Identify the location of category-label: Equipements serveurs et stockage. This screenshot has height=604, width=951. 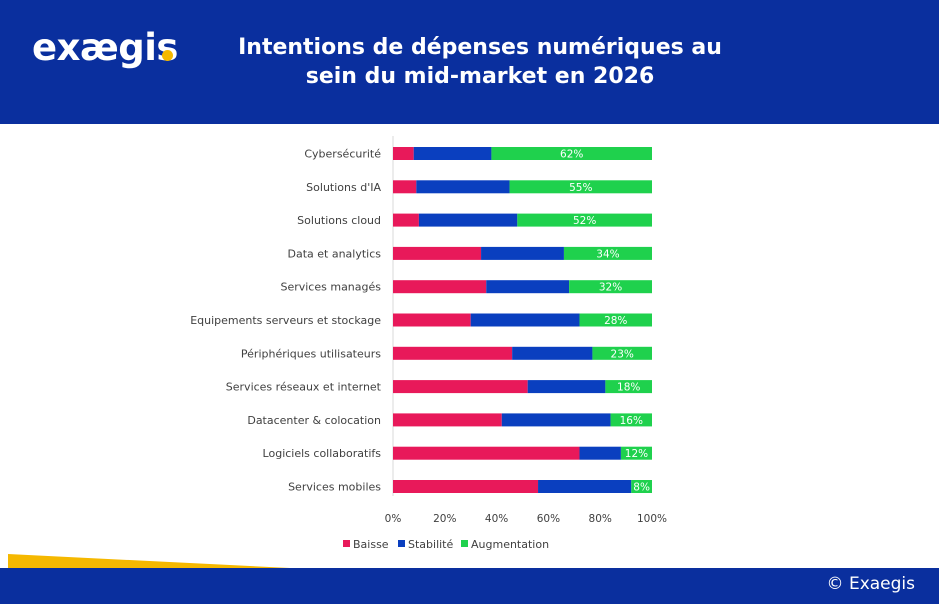
(285, 320).